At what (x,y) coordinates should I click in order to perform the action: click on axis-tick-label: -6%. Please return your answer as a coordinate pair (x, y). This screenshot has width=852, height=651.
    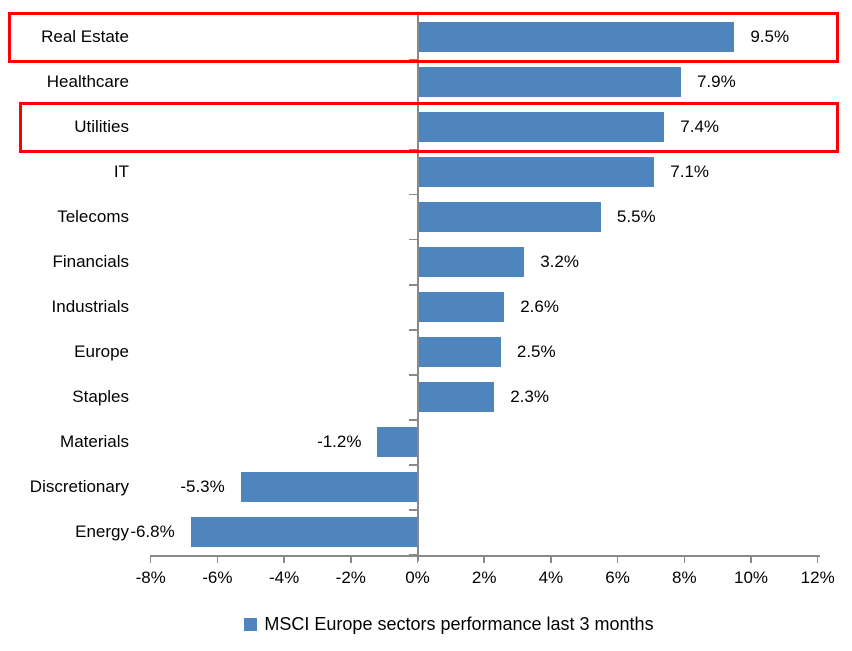
    Looking at the image, I should click on (217, 577).